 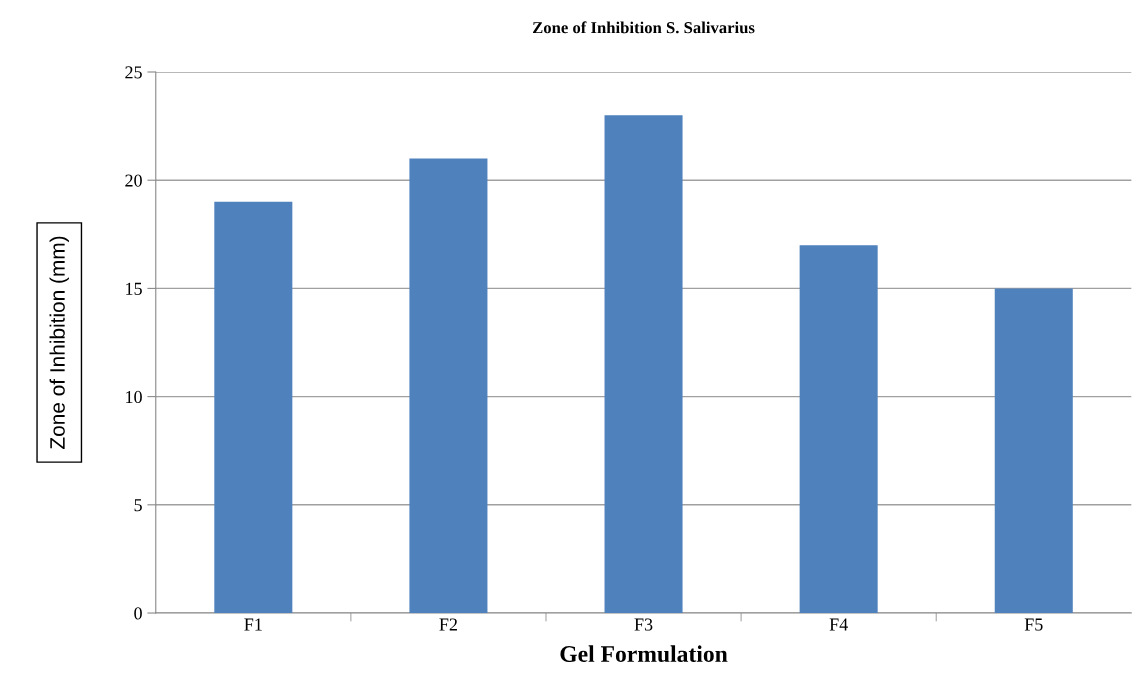 I want to click on chart-title: Zone of Inhibition S. Salivarius, so click(x=643, y=27).